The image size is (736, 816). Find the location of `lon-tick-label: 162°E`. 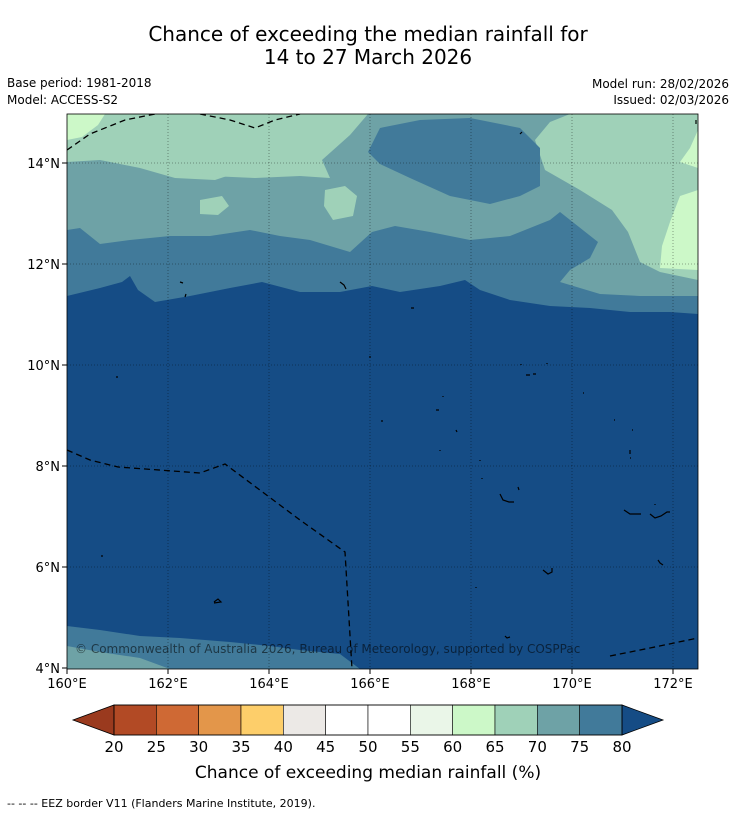

lon-tick-label: 162°E is located at coordinates (168, 684).